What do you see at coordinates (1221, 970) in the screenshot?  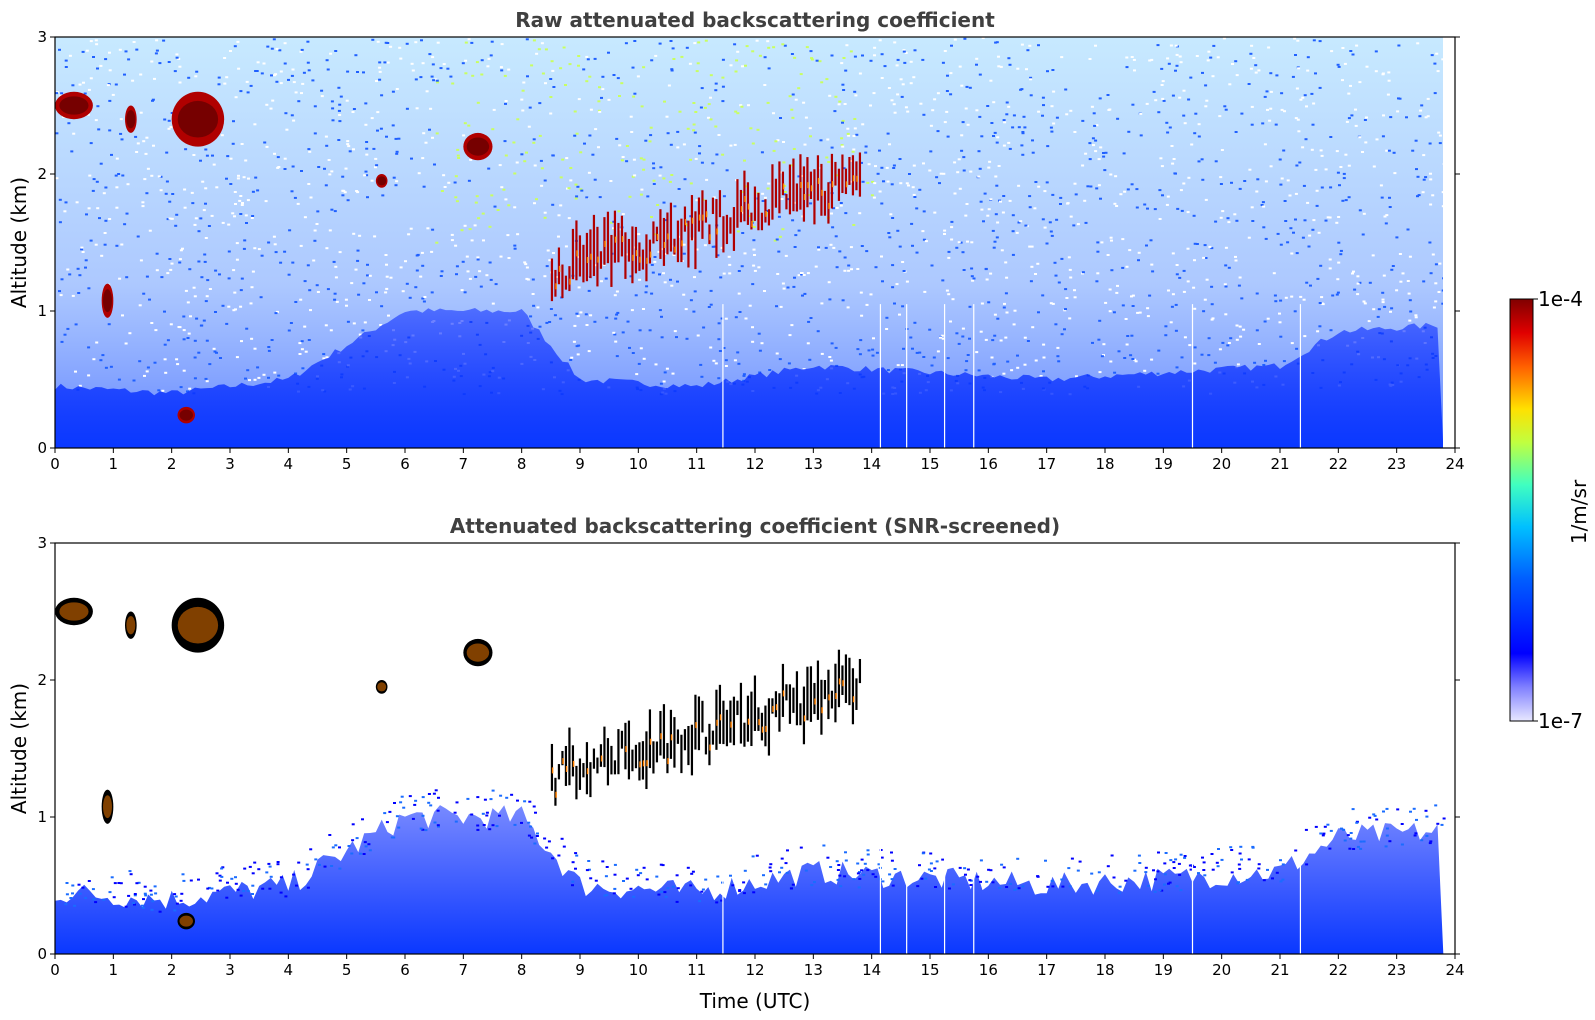 I see `x-tick-label: 20` at bounding box center [1221, 970].